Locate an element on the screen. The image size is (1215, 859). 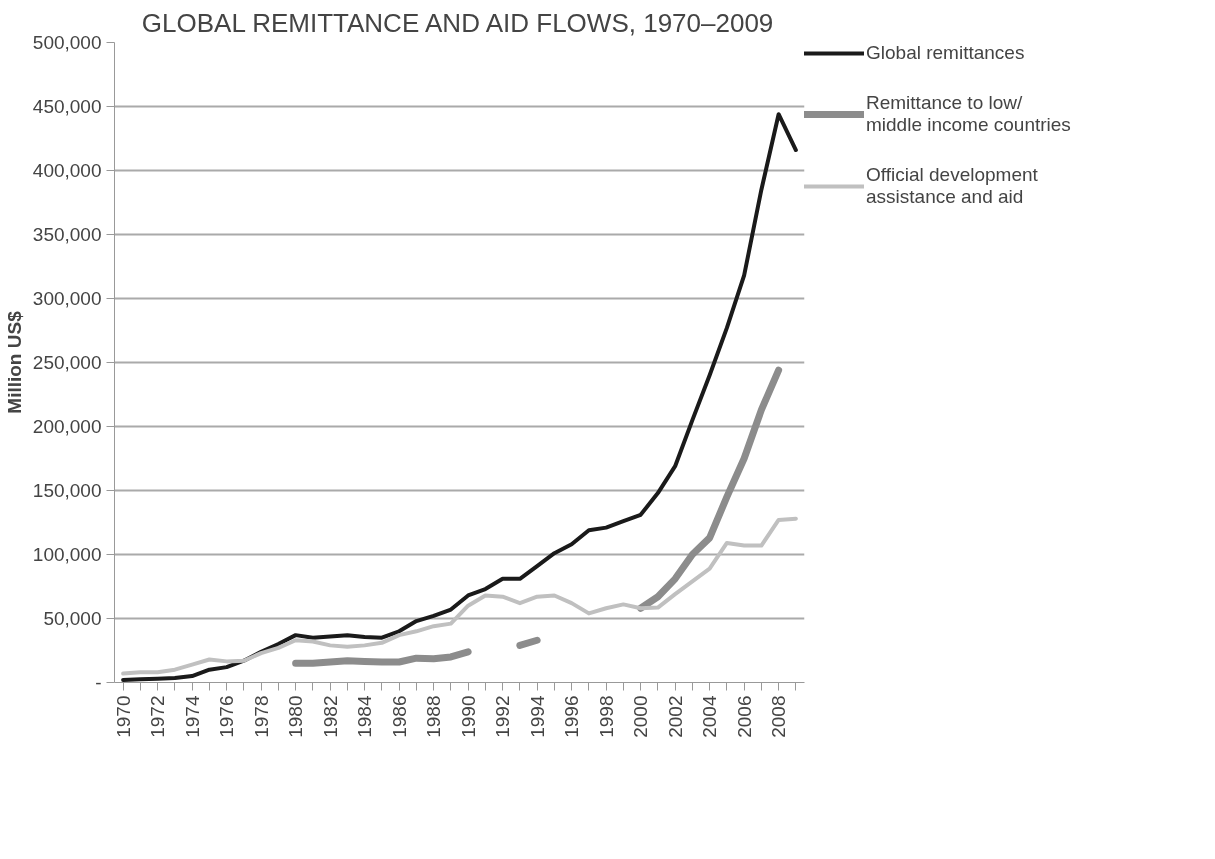
y-tick-label: 500,000 is located at coordinates (67, 42).